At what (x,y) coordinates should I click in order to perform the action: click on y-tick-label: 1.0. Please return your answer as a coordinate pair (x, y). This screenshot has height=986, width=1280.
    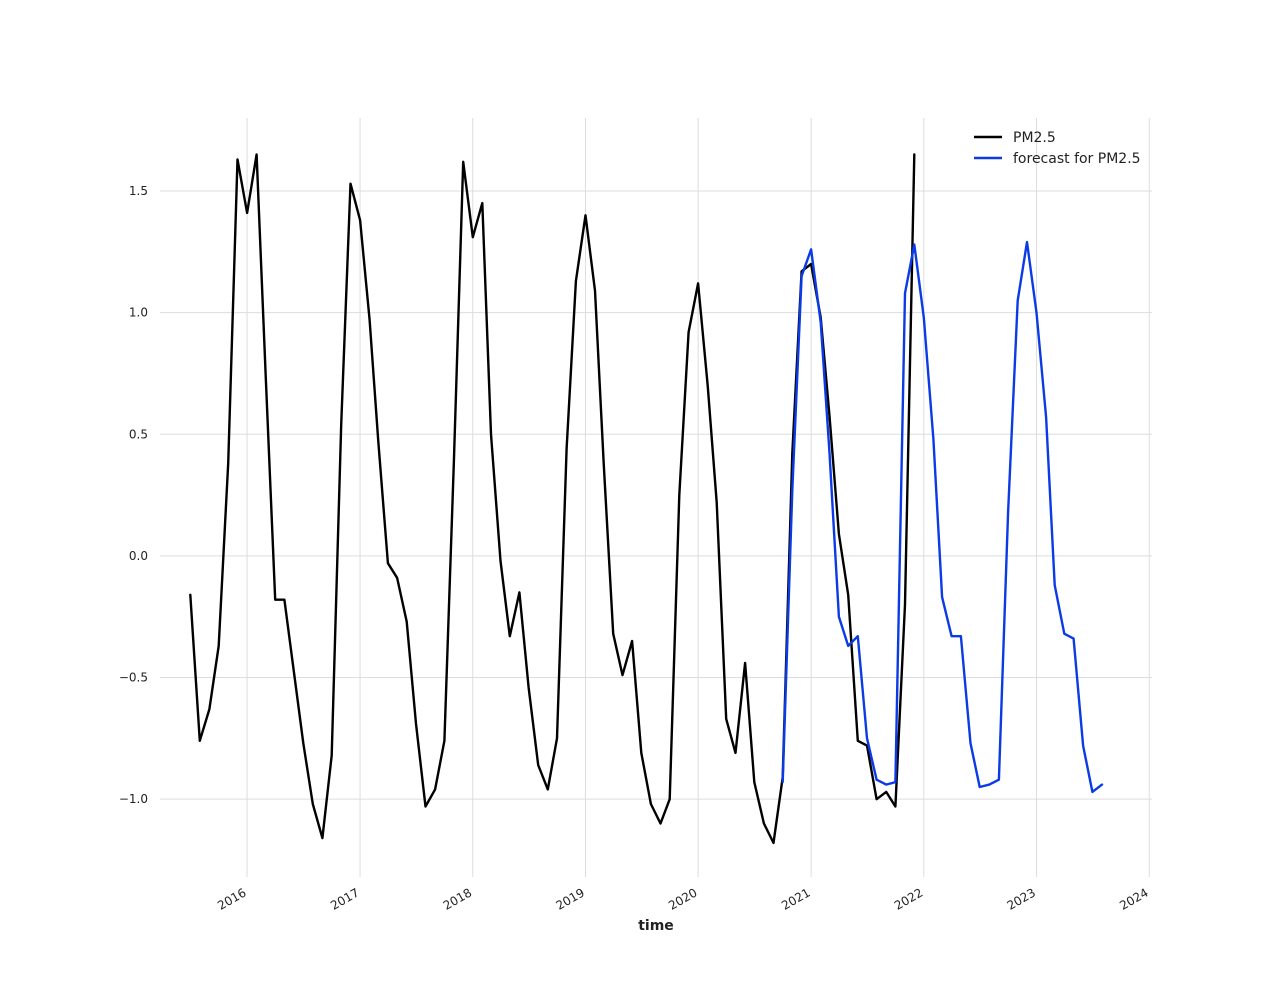
    Looking at the image, I should click on (138, 313).